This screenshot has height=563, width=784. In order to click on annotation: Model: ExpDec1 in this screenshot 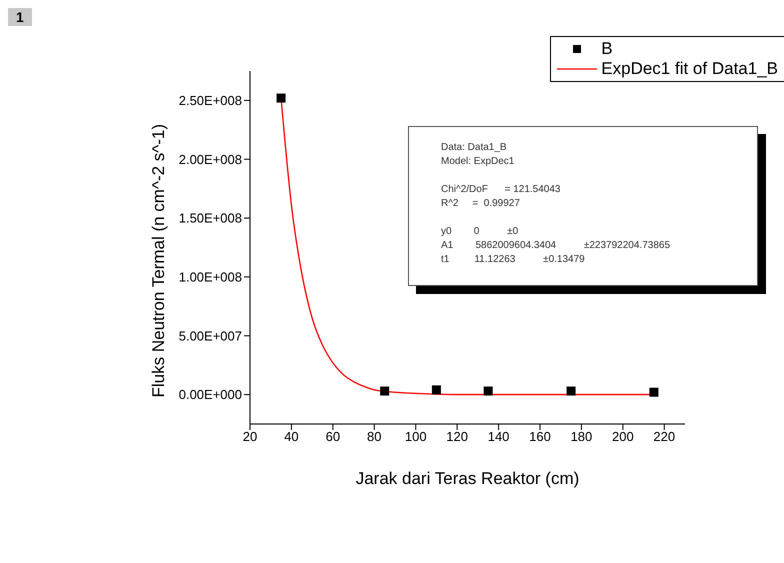, I will do `click(478, 162)`.